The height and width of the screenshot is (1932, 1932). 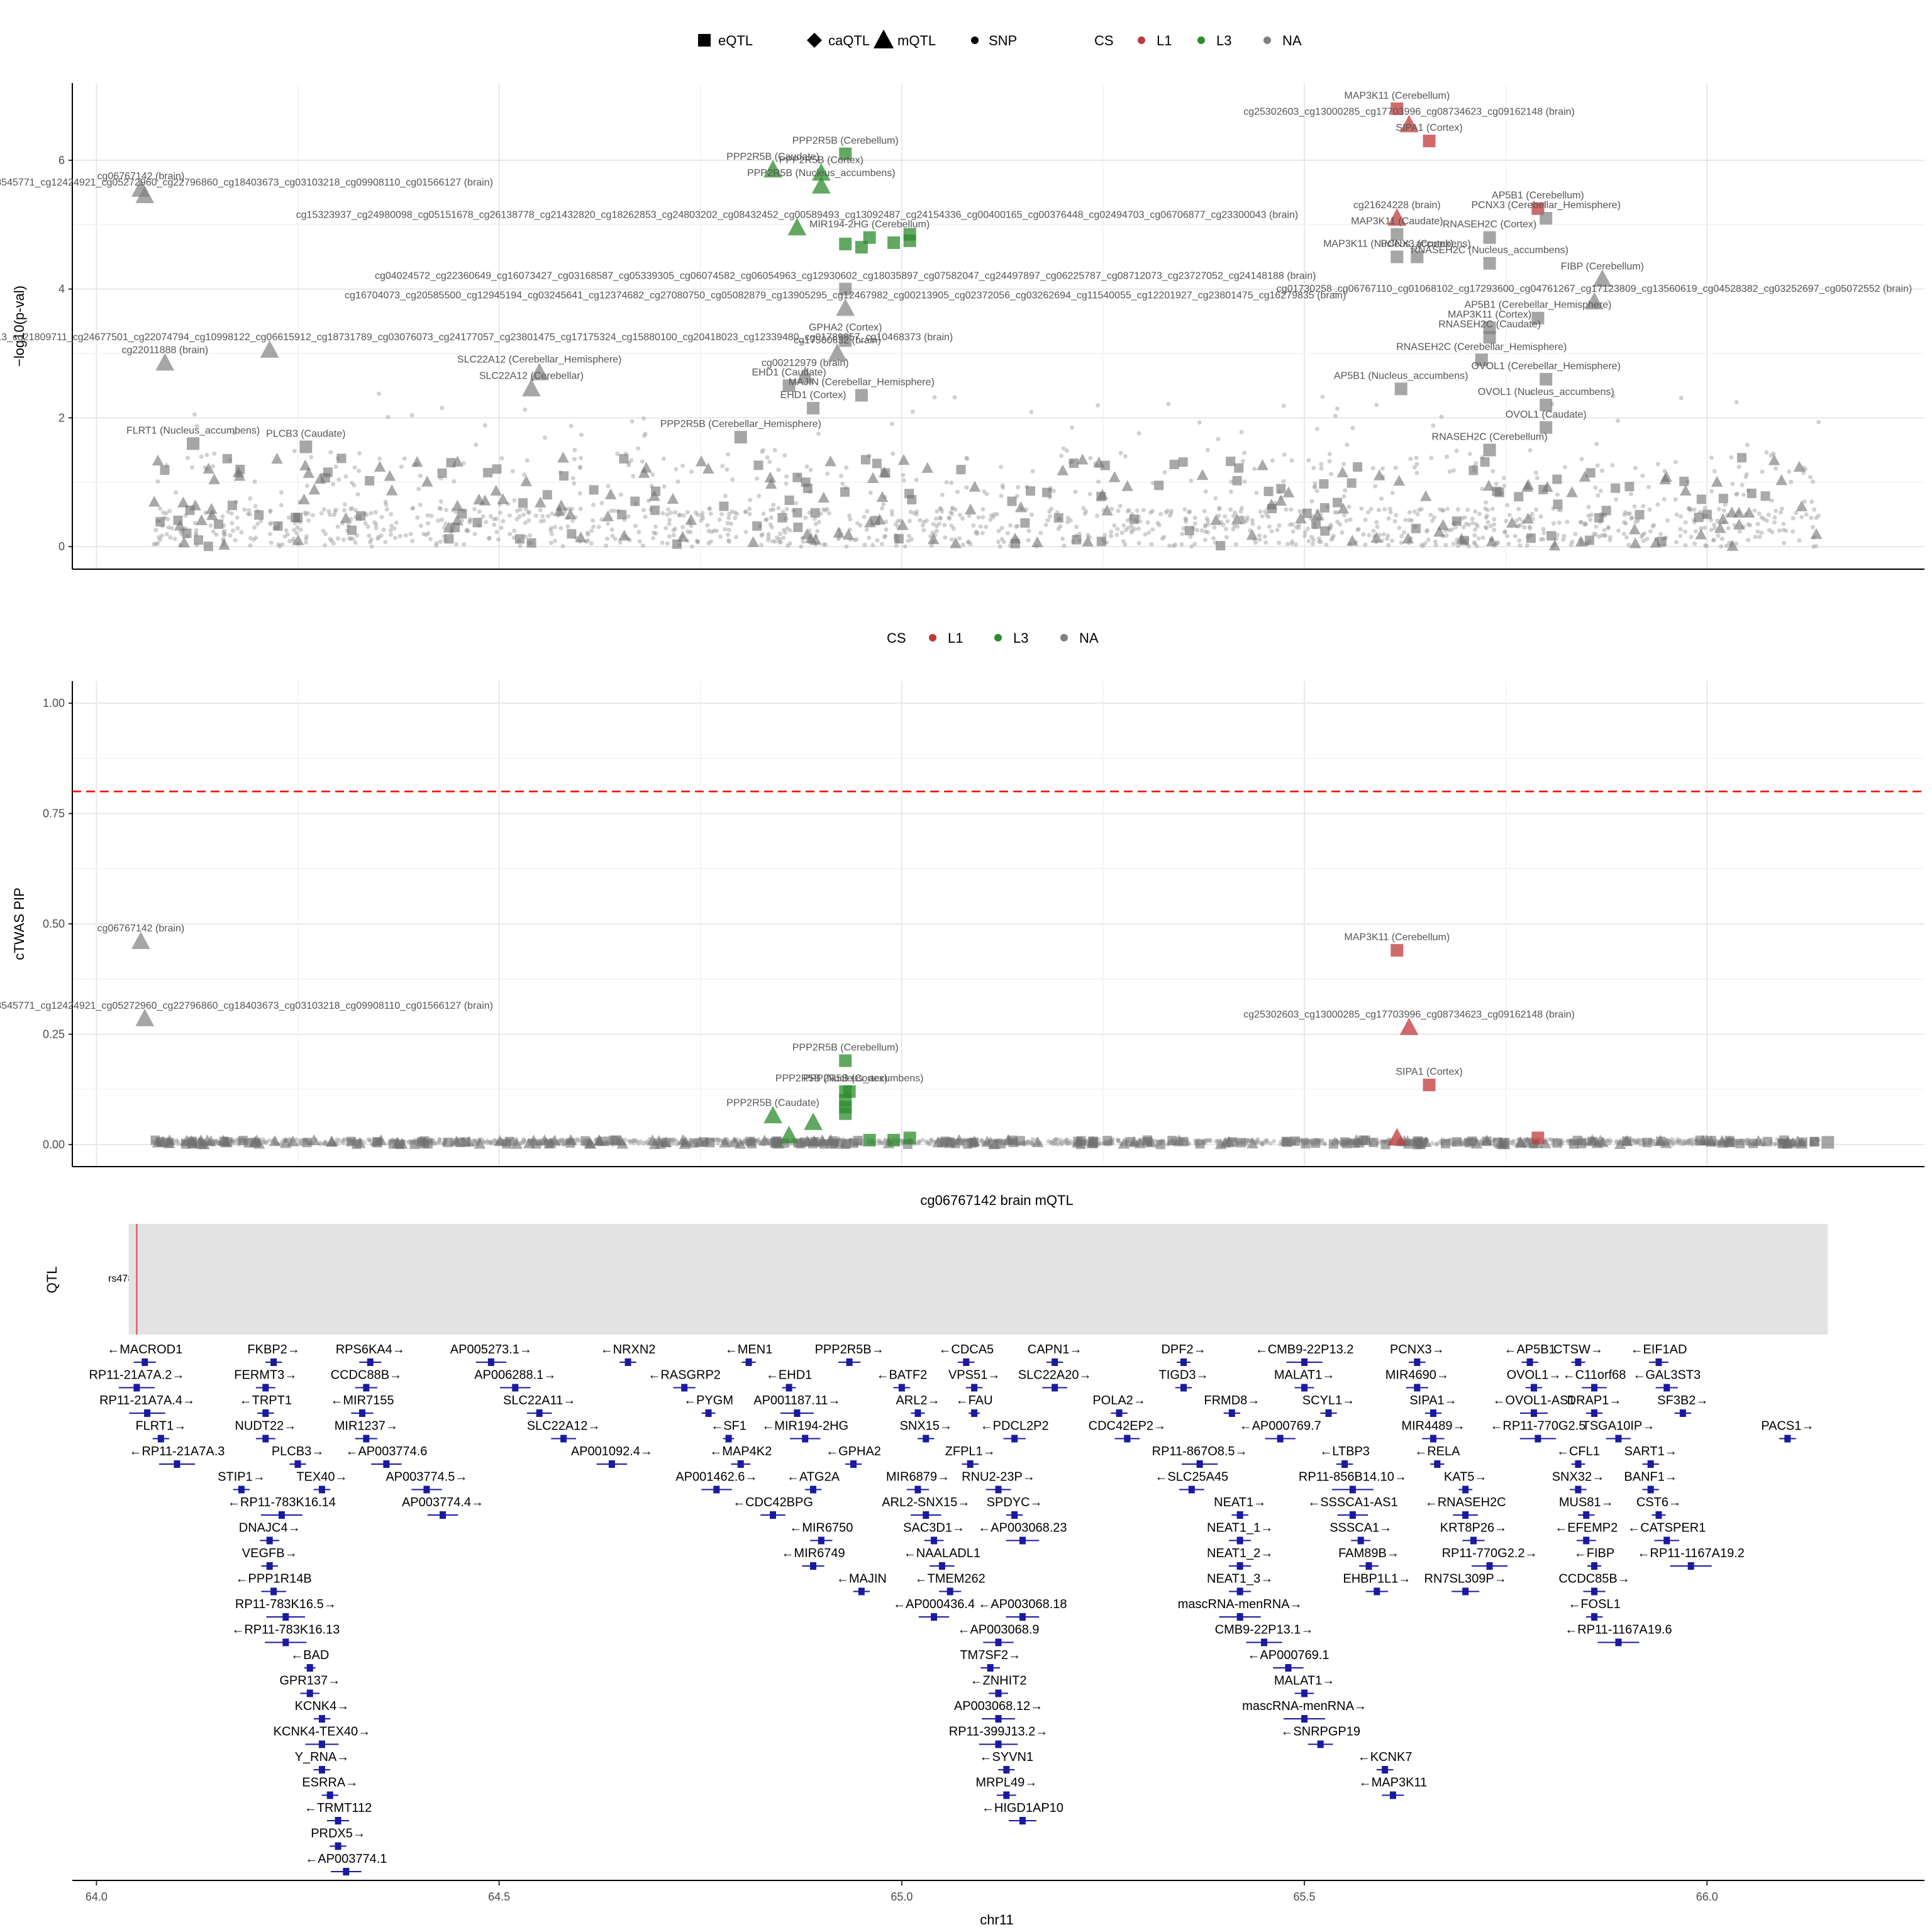 What do you see at coordinates (54, 703) in the screenshot?
I see `y-tick-label: 1.00` at bounding box center [54, 703].